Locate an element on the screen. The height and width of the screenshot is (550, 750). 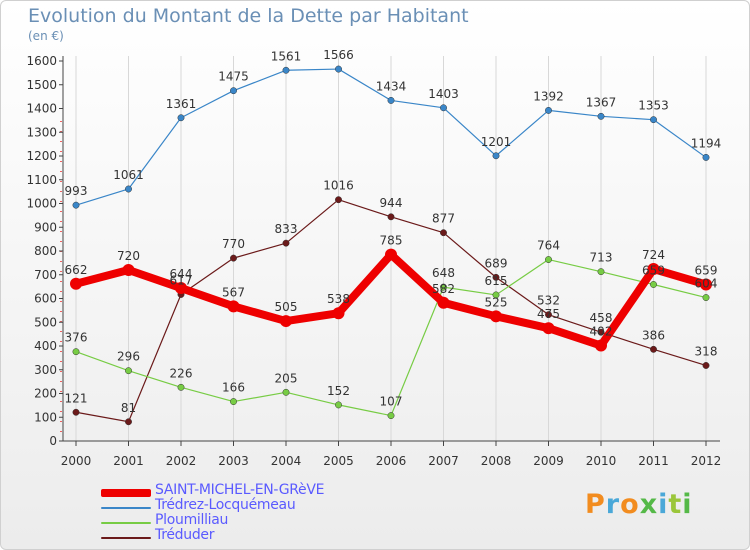
y-tick-label: 900 is located at coordinates (45, 227).